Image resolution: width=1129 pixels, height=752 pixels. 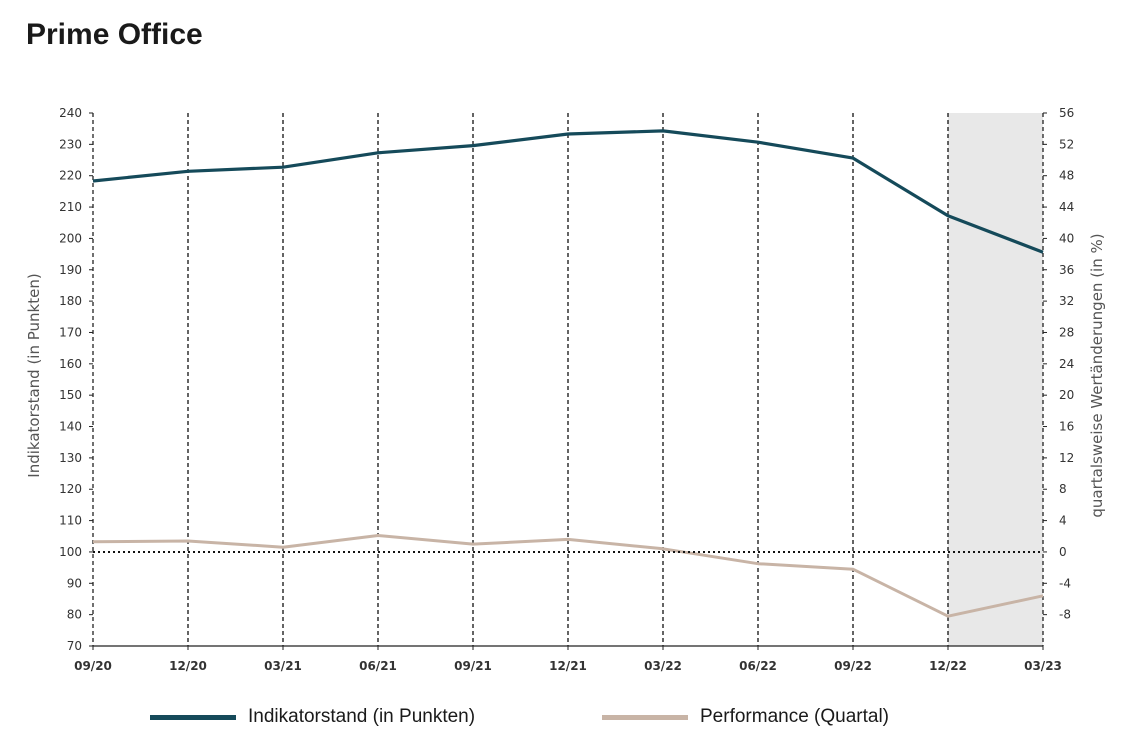 What do you see at coordinates (795, 716) in the screenshot?
I see `legend-label-performance: Performance (Quartal)` at bounding box center [795, 716].